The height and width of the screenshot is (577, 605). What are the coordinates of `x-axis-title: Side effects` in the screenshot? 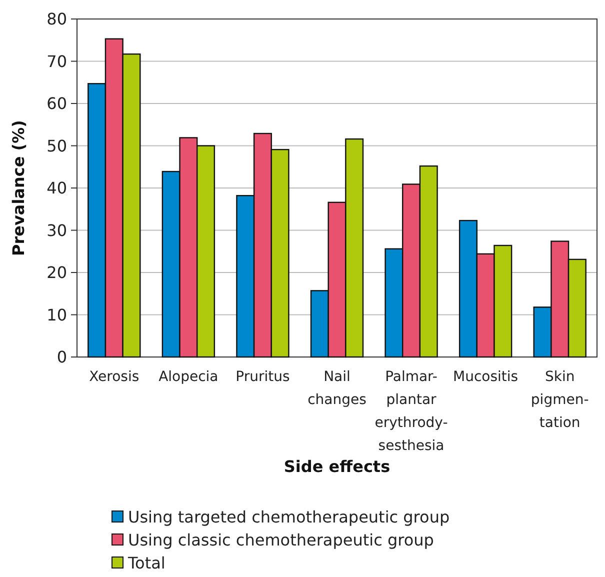 It's located at (337, 466).